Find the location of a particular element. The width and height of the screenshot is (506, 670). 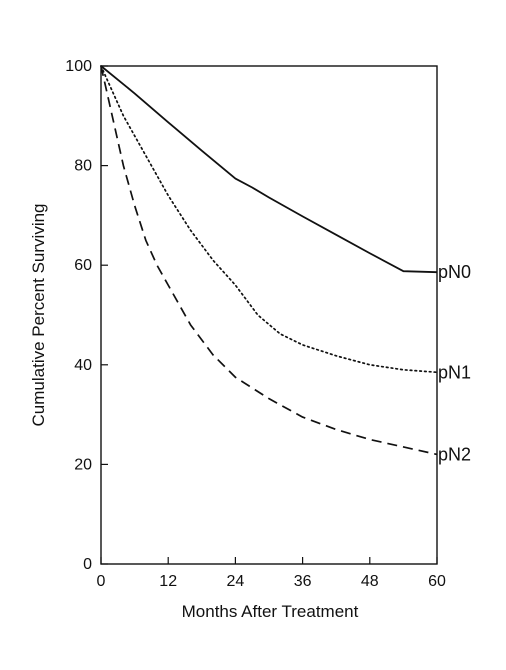

y-tick-label: 80 is located at coordinates (83, 166).